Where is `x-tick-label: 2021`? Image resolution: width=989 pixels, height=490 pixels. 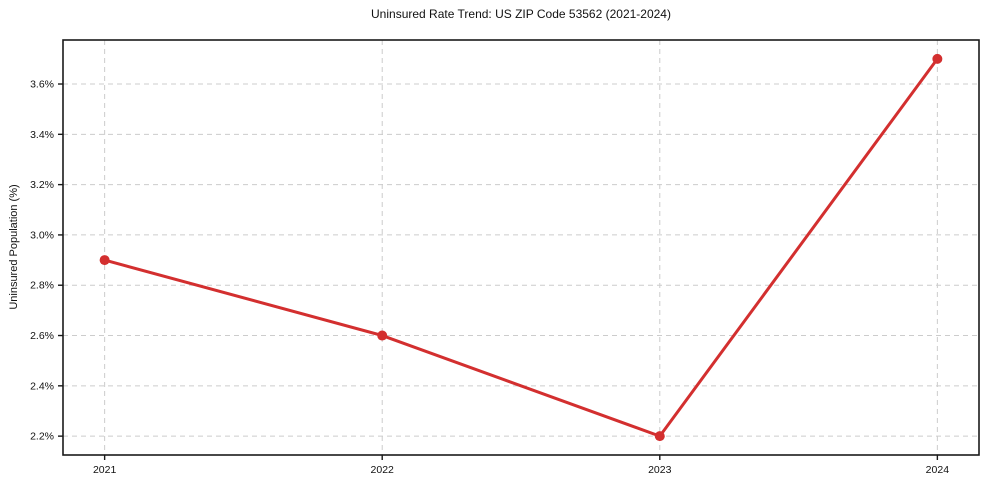 x-tick-label: 2021 is located at coordinates (105, 470).